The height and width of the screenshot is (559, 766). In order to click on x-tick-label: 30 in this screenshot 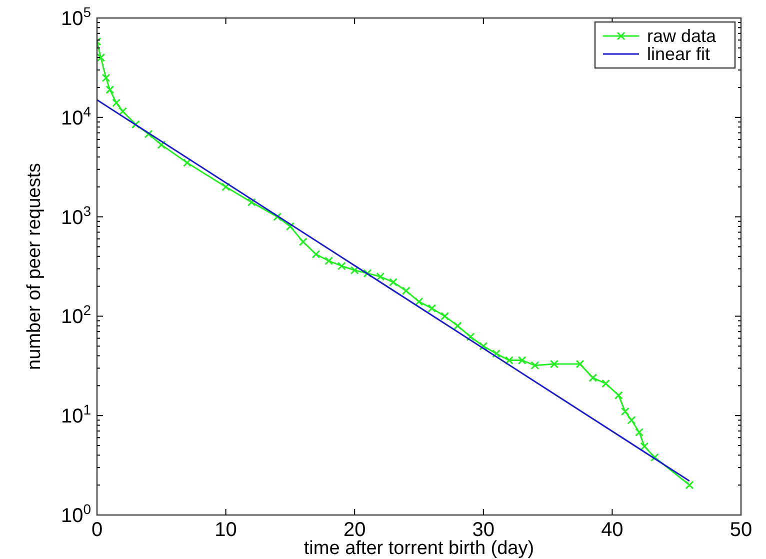, I will do `click(483, 530)`.